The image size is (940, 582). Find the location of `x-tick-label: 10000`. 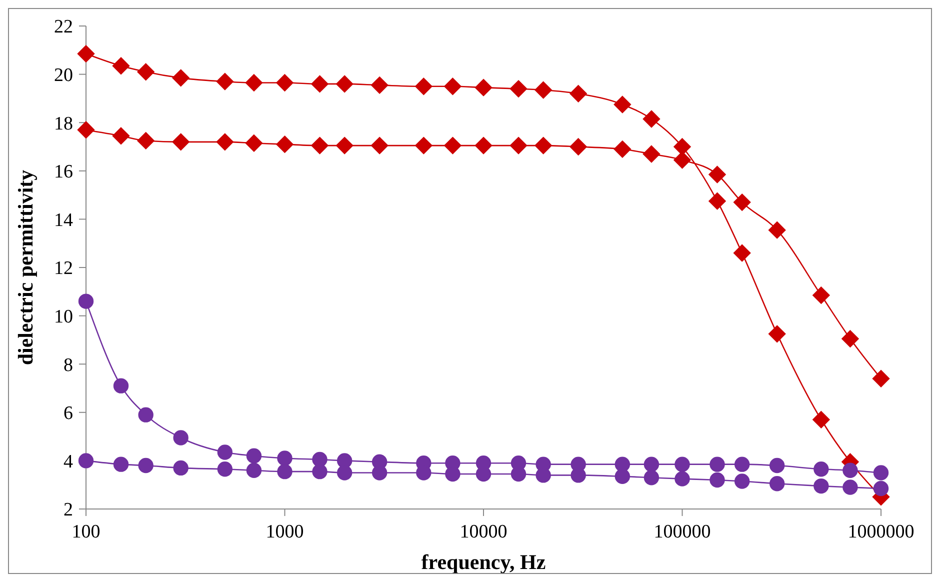

x-tick-label: 10000 is located at coordinates (484, 531).